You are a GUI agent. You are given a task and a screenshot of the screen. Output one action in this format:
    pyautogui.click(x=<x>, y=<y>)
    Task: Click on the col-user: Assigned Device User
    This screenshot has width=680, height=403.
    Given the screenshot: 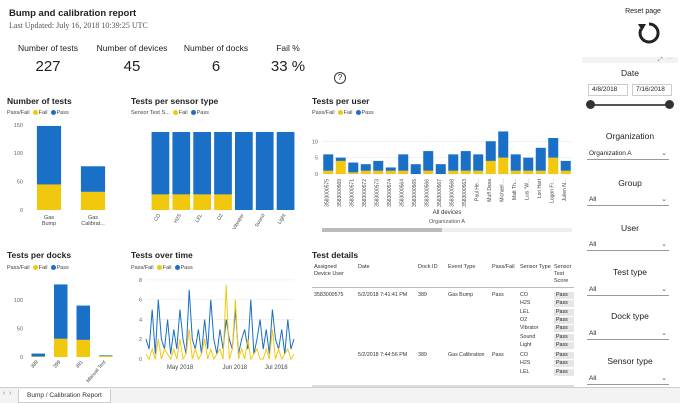 What is the action you would take?
    pyautogui.click(x=329, y=270)
    